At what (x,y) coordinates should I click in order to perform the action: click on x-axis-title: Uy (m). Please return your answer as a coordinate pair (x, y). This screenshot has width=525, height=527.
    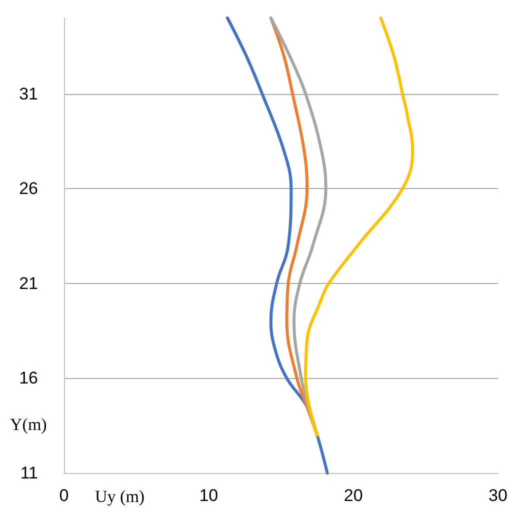
    Looking at the image, I should click on (120, 496).